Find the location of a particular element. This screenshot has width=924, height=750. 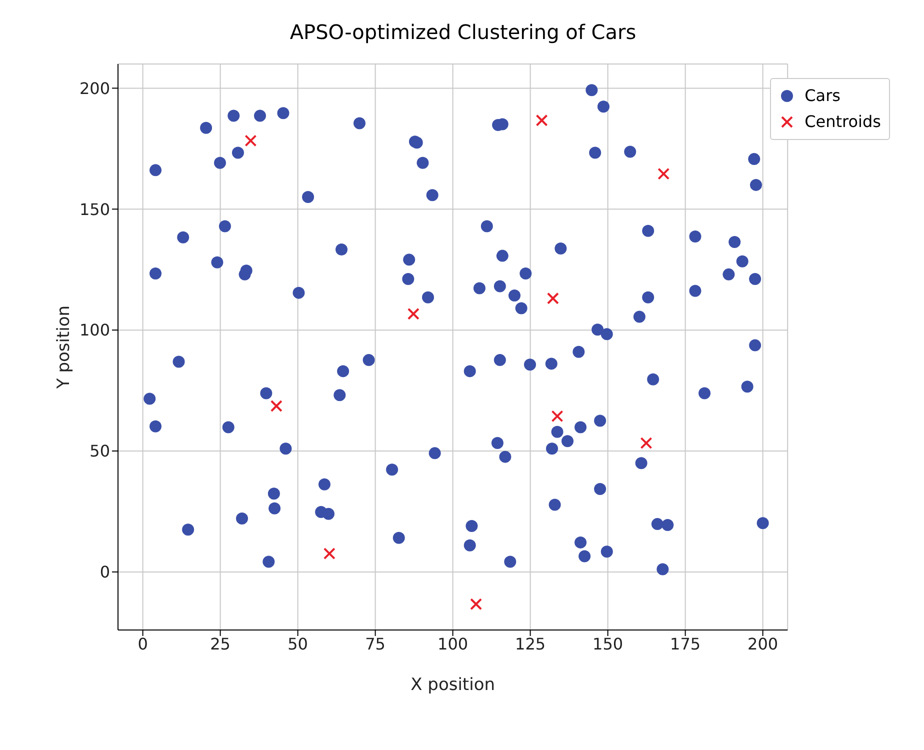

x-tick-label: 200 is located at coordinates (763, 644).